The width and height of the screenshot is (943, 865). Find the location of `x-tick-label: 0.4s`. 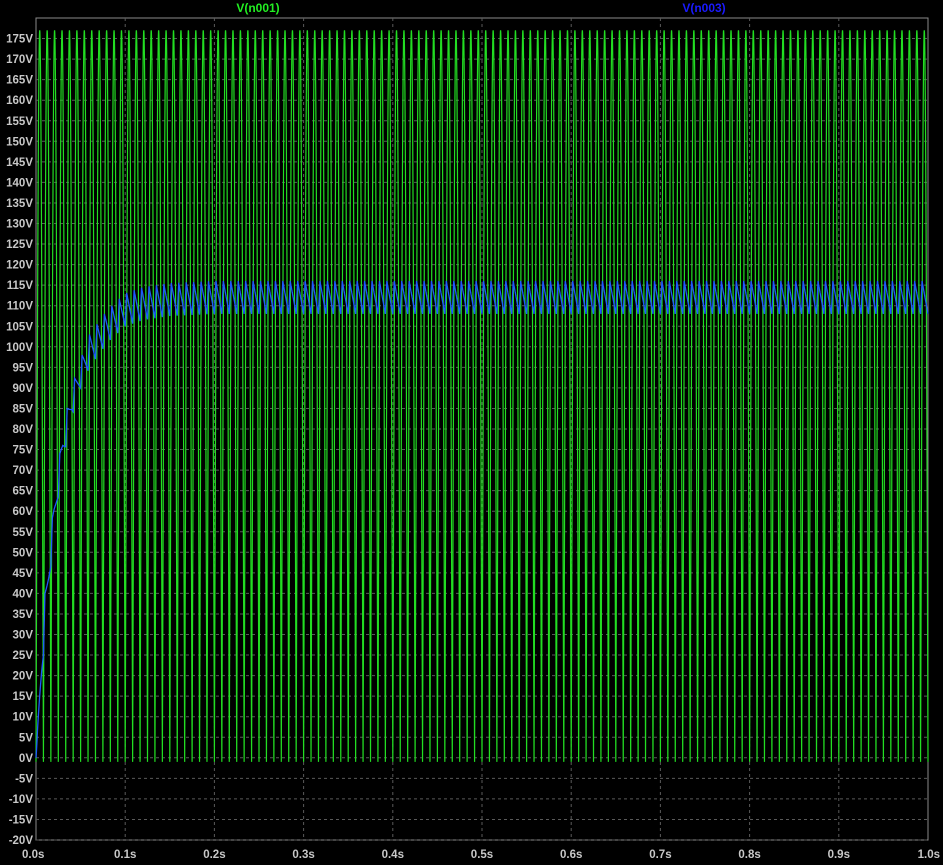

x-tick-label: 0.4s is located at coordinates (393, 855).